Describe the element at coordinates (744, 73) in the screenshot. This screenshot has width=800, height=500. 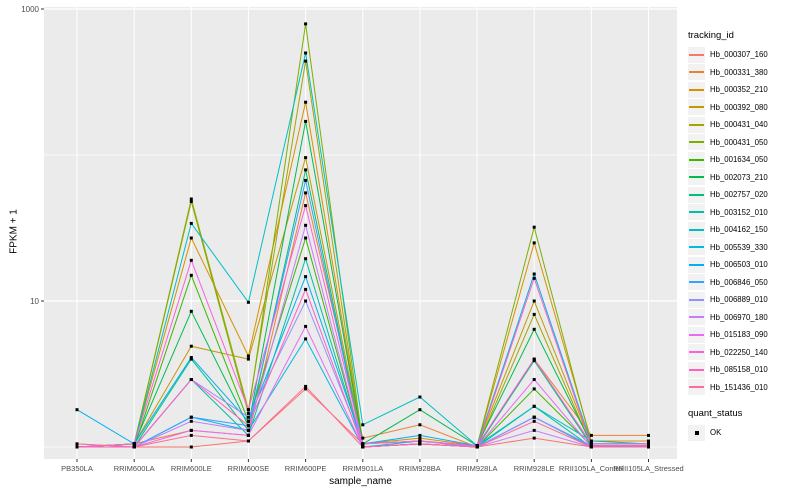
I see `legend-item-Hb_000331_380: Hb_000331_380` at that location.